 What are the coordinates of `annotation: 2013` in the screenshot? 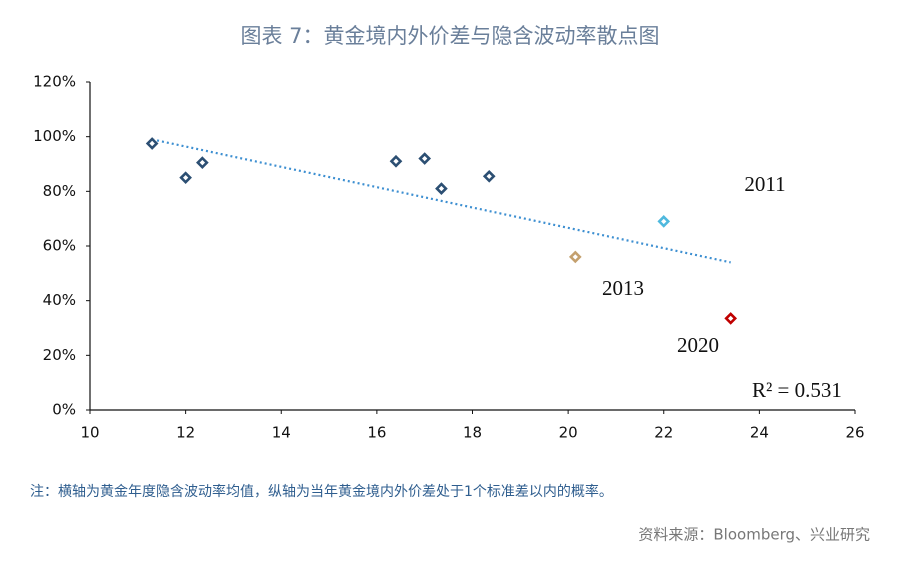 It's located at (623, 288).